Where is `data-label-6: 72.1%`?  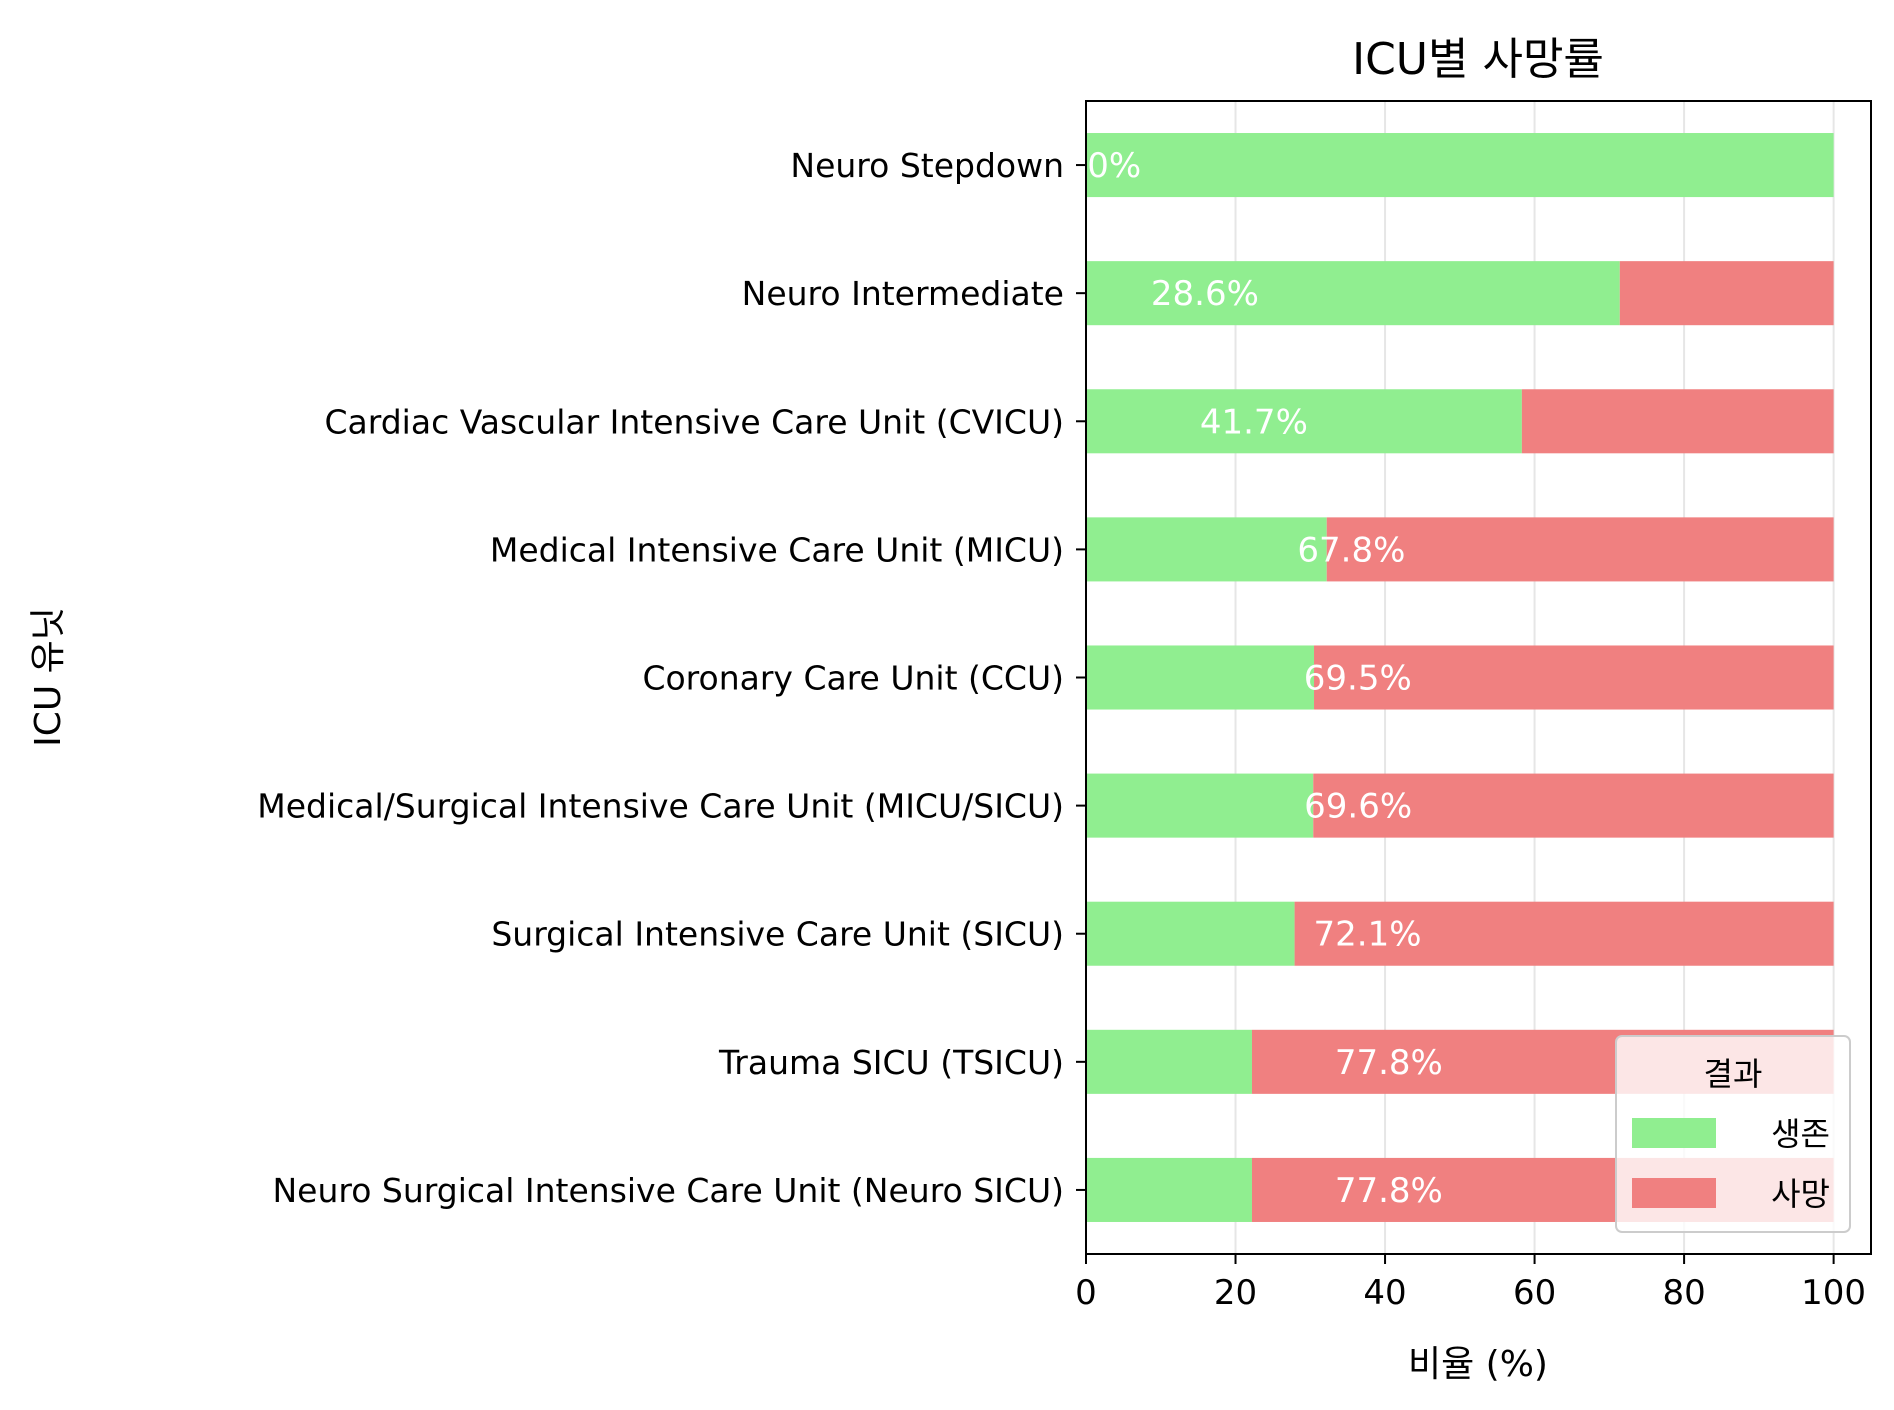 data-label-6: 72.1% is located at coordinates (1368, 935).